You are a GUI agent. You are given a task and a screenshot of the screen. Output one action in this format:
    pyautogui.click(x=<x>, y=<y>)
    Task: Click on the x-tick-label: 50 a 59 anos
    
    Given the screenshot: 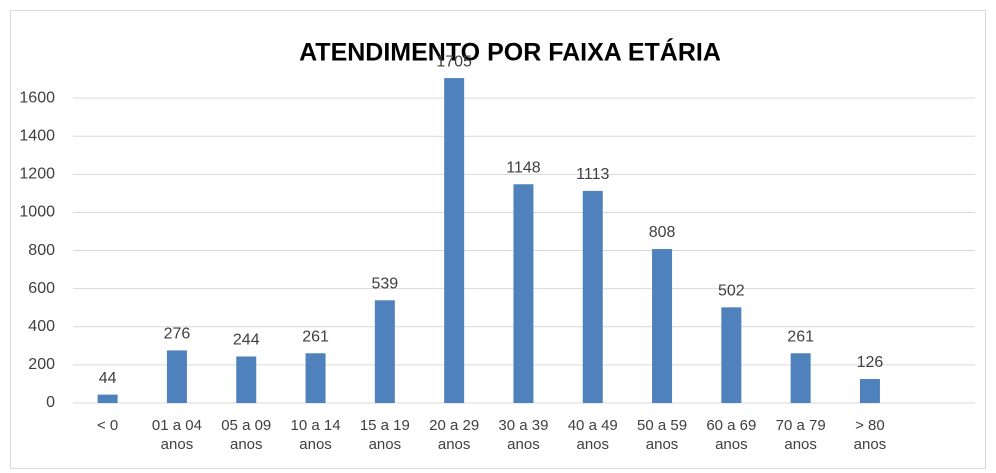 What is the action you would take?
    pyautogui.click(x=662, y=435)
    